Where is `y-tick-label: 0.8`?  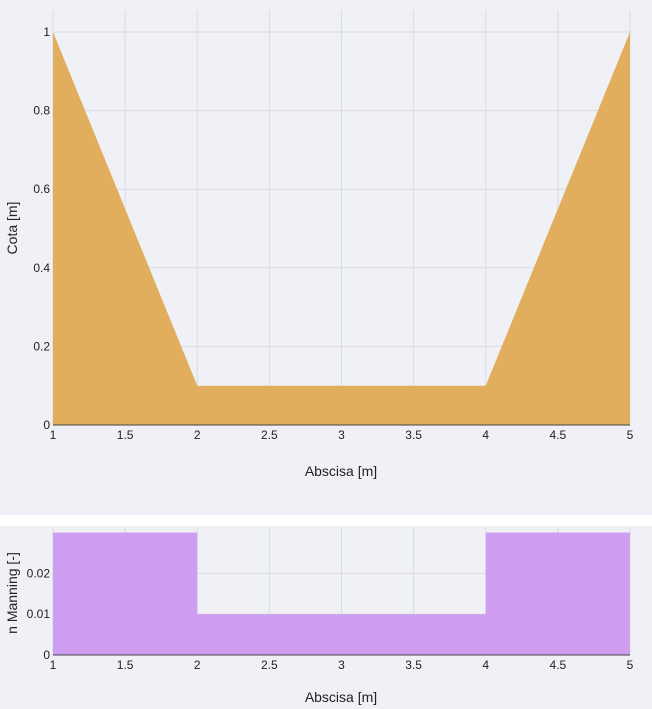 y-tick-label: 0.8 is located at coordinates (41, 111).